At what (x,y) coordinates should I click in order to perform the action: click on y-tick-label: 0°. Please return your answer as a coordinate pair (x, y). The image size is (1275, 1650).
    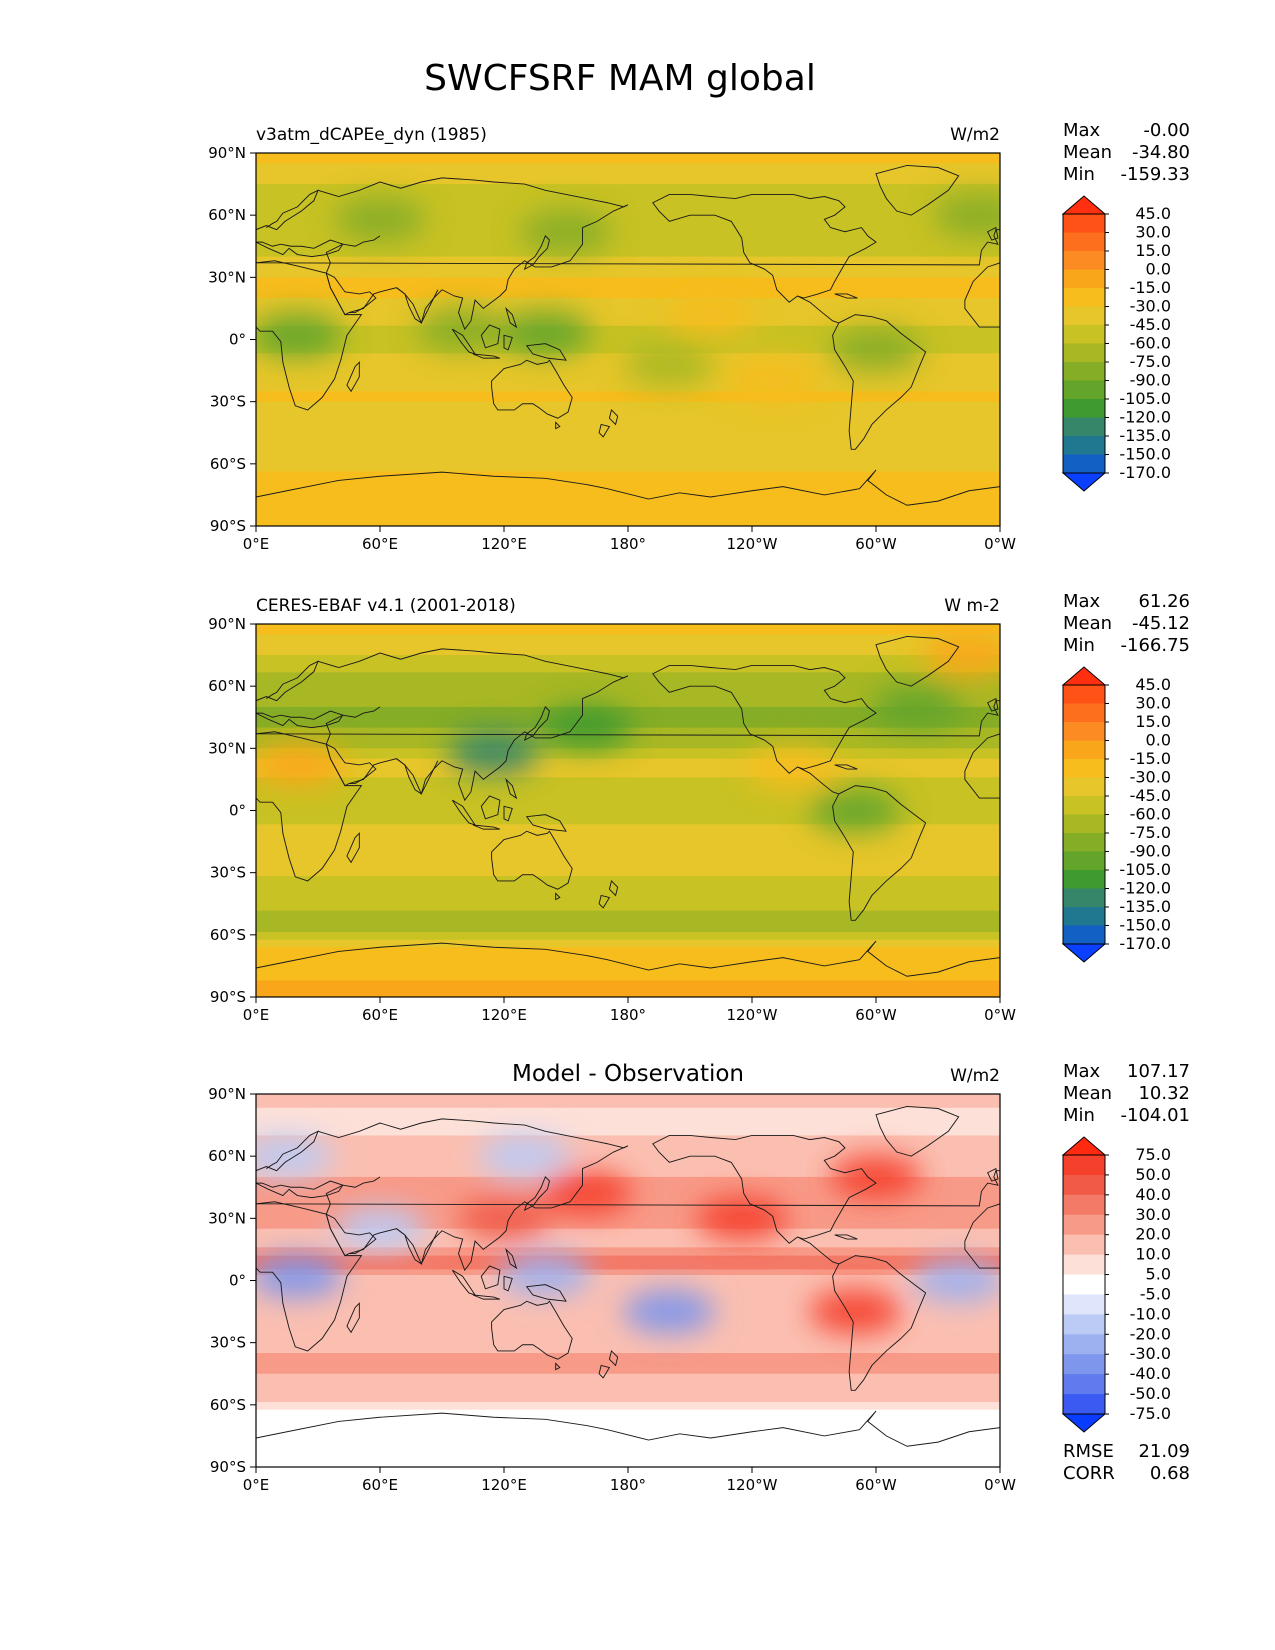
    Looking at the image, I should click on (237, 811).